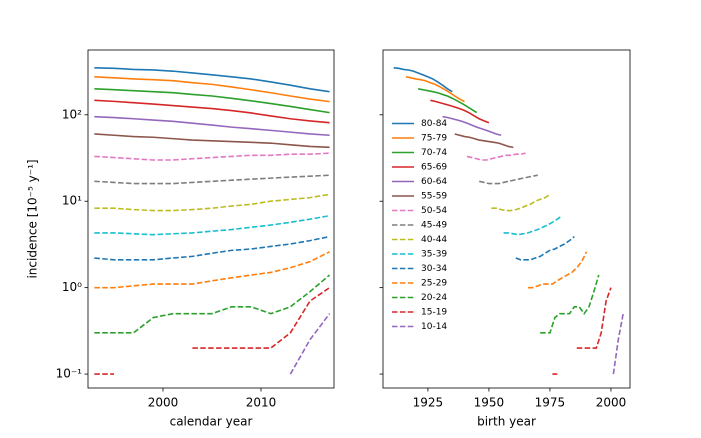 This screenshot has width=701, height=438. I want to click on legend-label: 20-24, so click(434, 298).